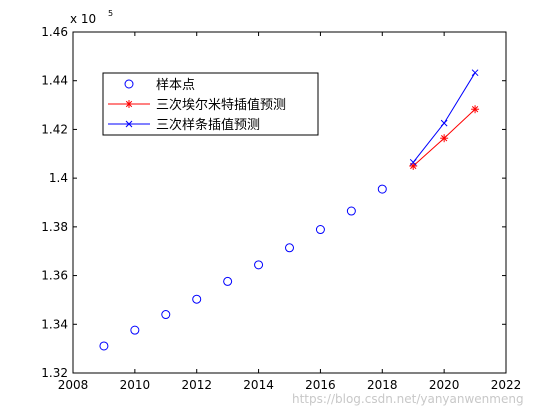  I want to click on legend-label: 样本点, so click(175, 85).